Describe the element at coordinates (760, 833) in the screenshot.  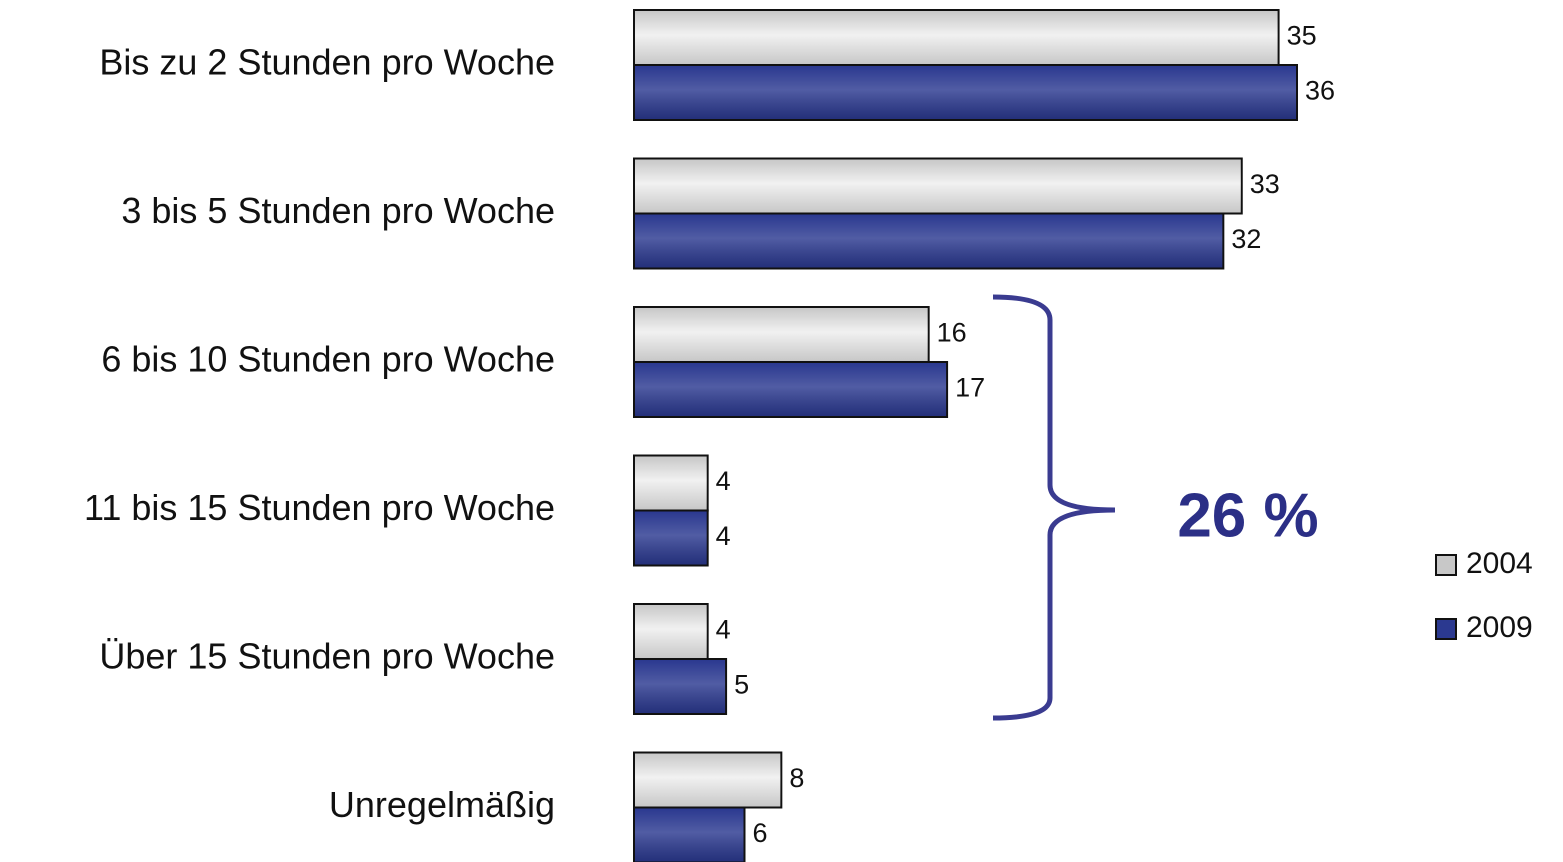
I see `value-label: 6` at that location.